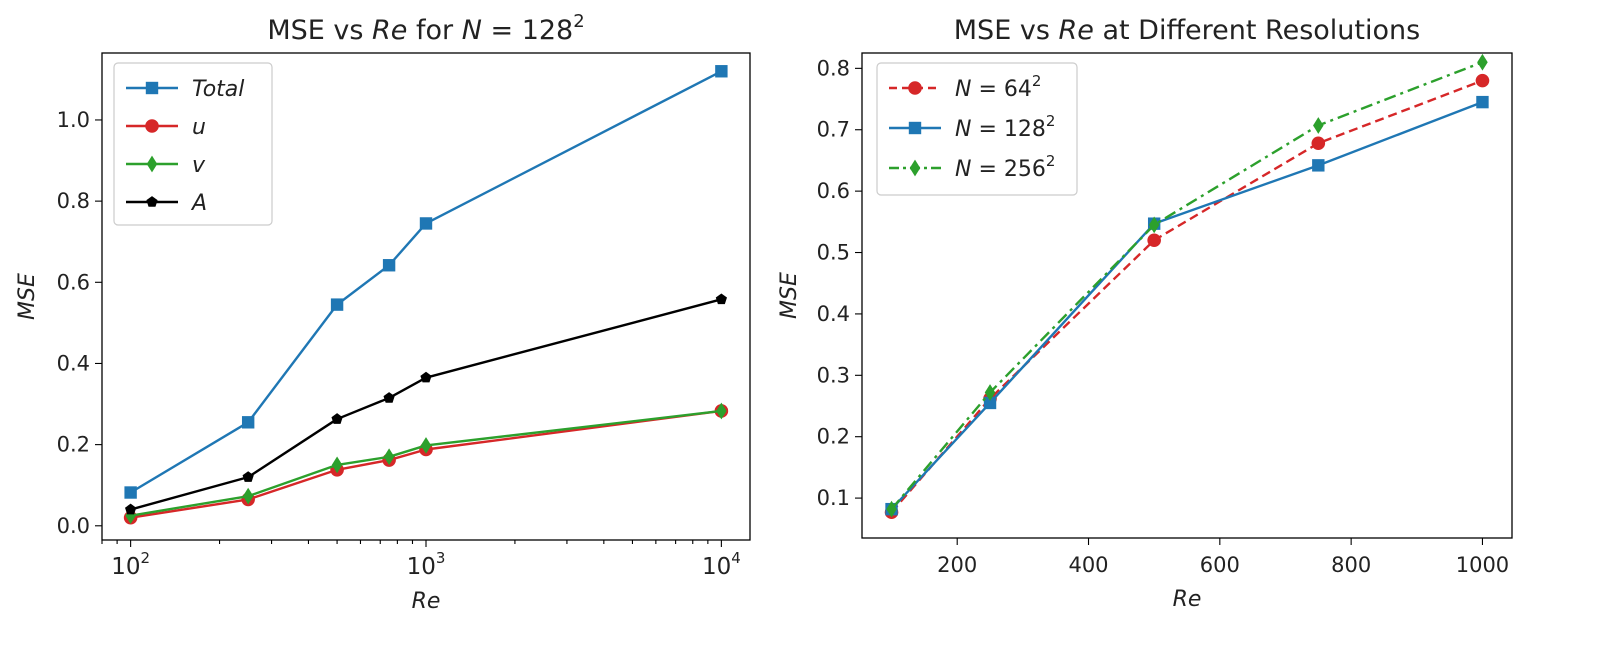  What do you see at coordinates (73, 120) in the screenshot?
I see `y-tick-label: 1.0` at bounding box center [73, 120].